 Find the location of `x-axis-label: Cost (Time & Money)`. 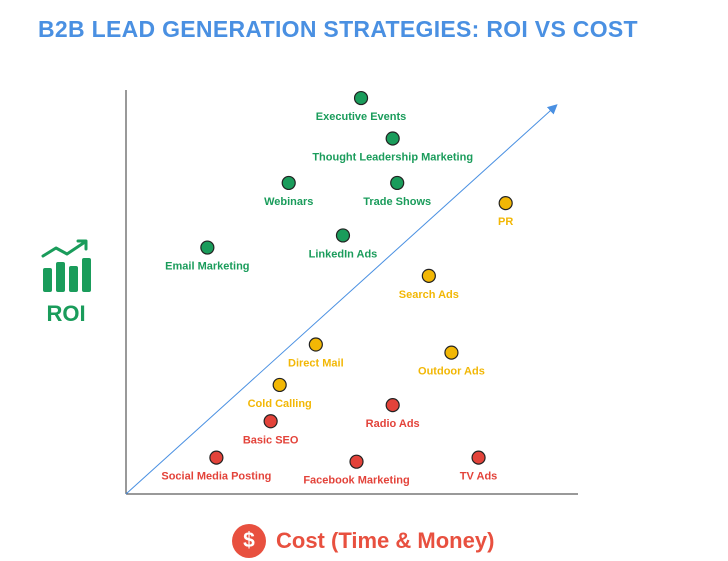

x-axis-label: Cost (Time & Money) is located at coordinates (385, 540).